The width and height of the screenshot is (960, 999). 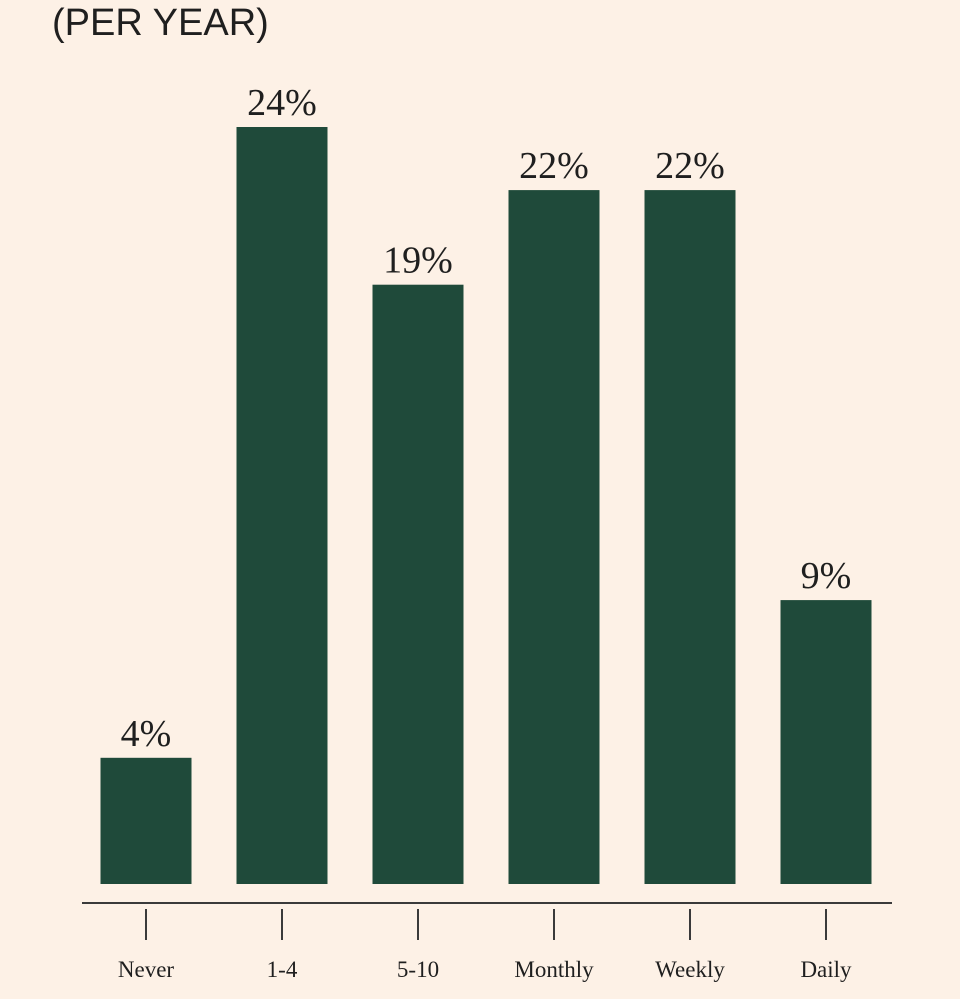 What do you see at coordinates (282, 969) in the screenshot?
I see `x-tick-label-1-4: 1-4` at bounding box center [282, 969].